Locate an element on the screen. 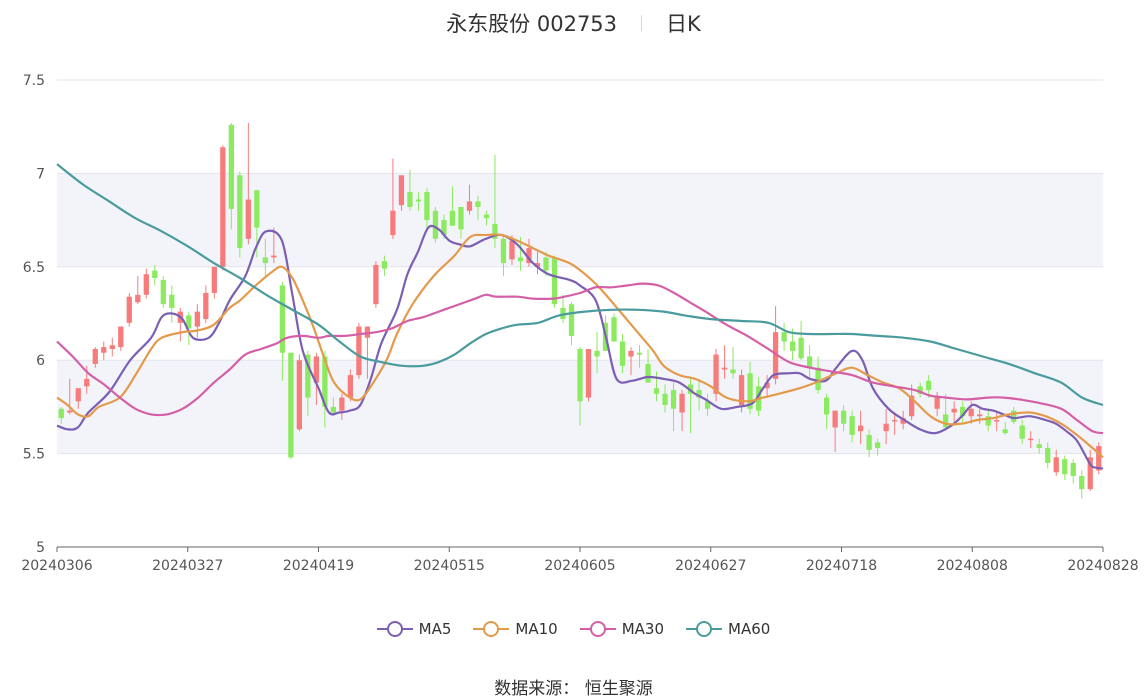 Image resolution: width=1147 pixels, height=699 pixels. legend-label: MA60 is located at coordinates (749, 629).